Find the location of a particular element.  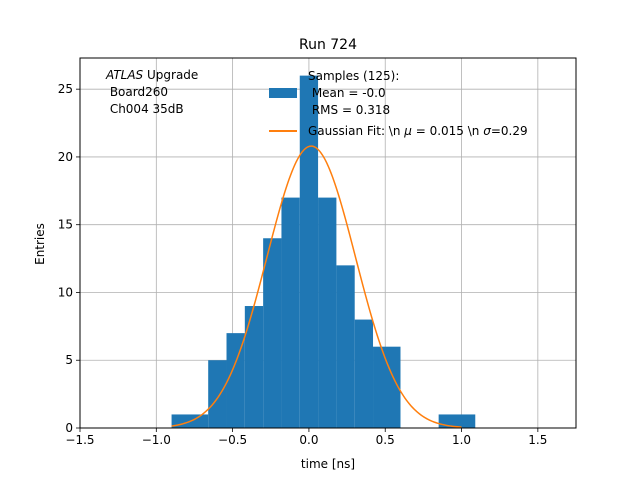

y-tick-label-5: 25 is located at coordinates (65, 89).